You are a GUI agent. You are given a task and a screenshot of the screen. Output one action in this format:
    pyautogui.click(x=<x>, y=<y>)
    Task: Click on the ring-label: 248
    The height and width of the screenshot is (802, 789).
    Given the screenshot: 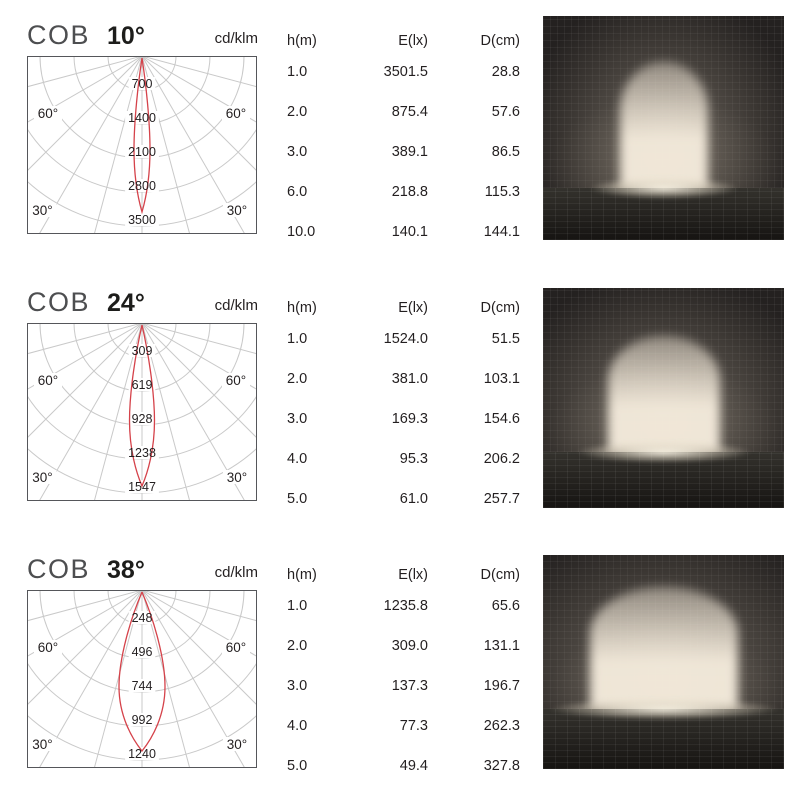 What is the action you would take?
    pyautogui.click(x=142, y=618)
    